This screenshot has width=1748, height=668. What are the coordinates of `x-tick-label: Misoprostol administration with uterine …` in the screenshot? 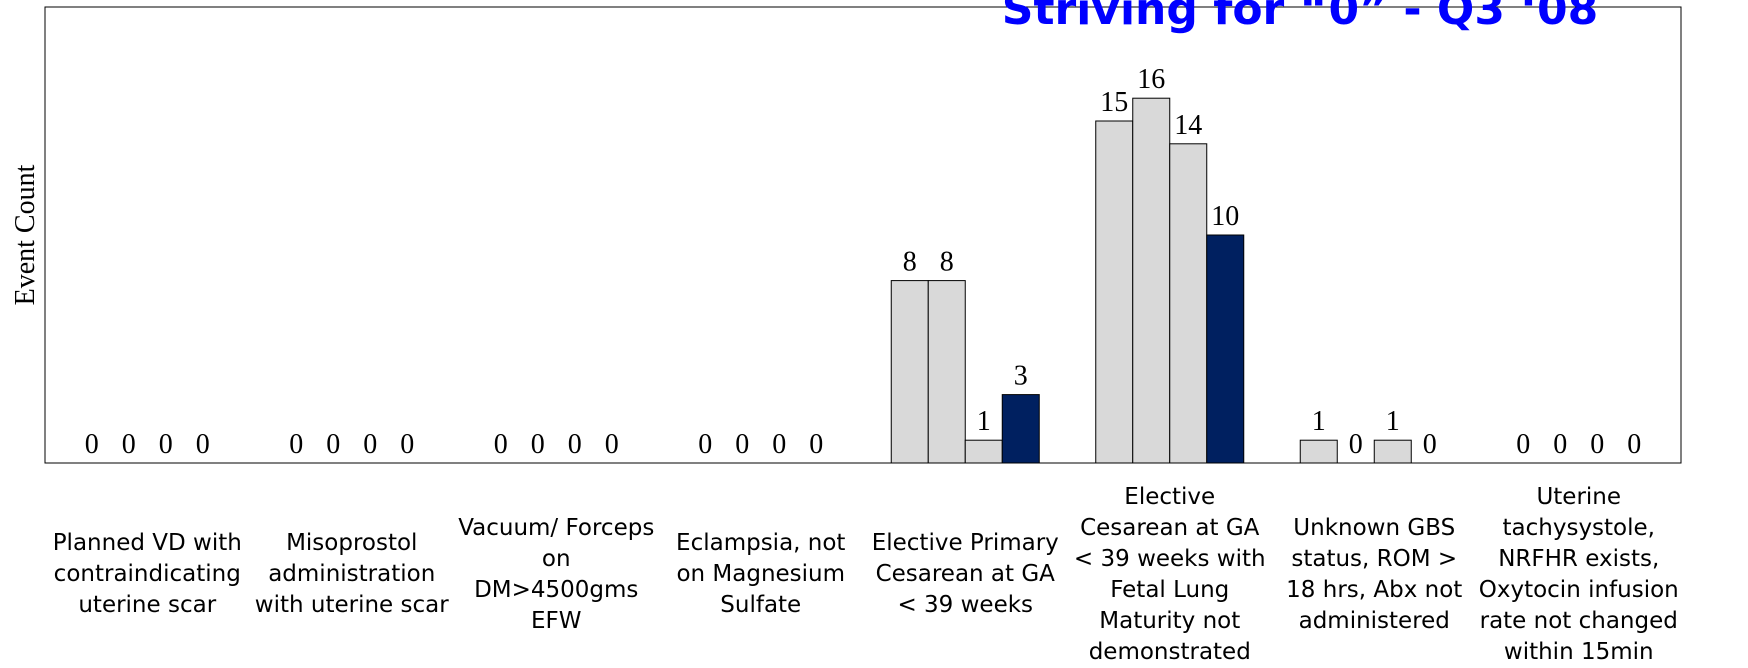 It's located at (351, 574).